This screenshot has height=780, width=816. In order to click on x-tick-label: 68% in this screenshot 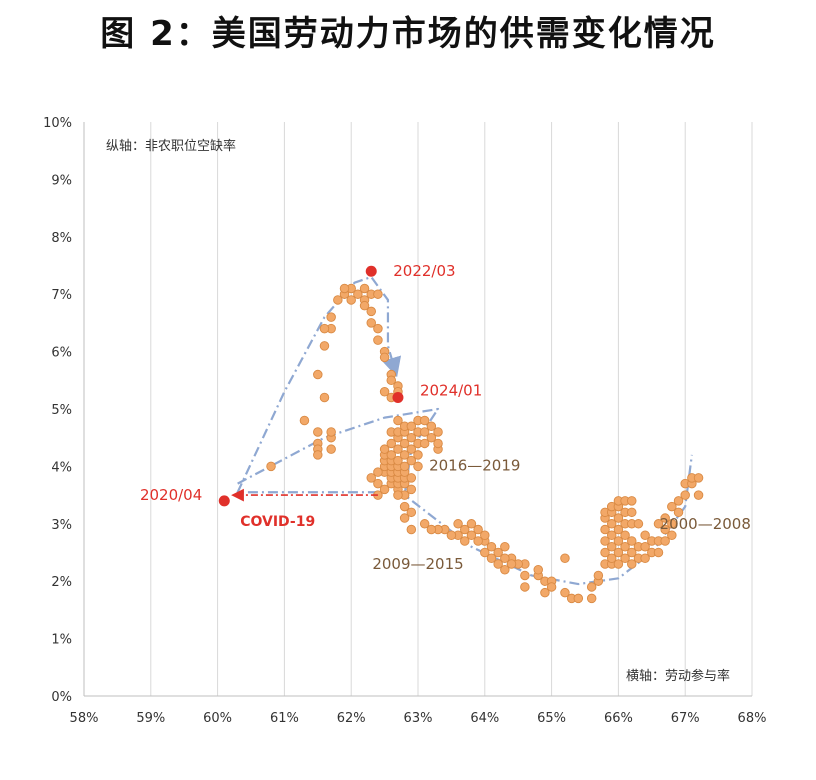, I will do `click(752, 718)`.